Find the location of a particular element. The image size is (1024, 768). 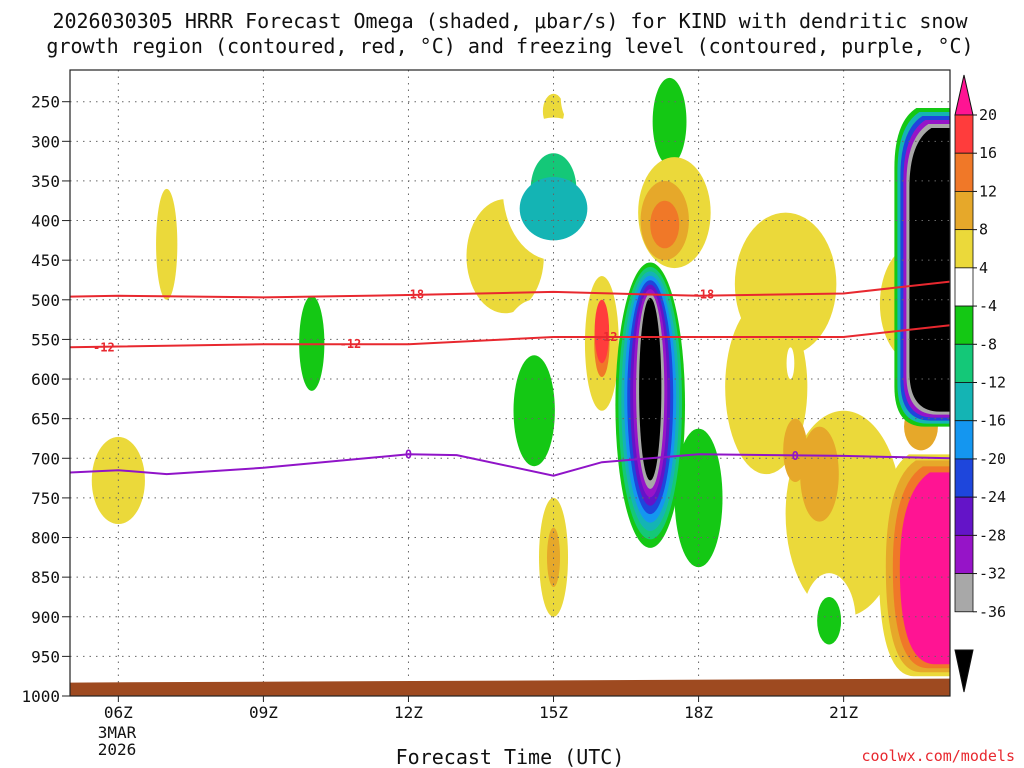

ground-fill is located at coordinates (510, 687).